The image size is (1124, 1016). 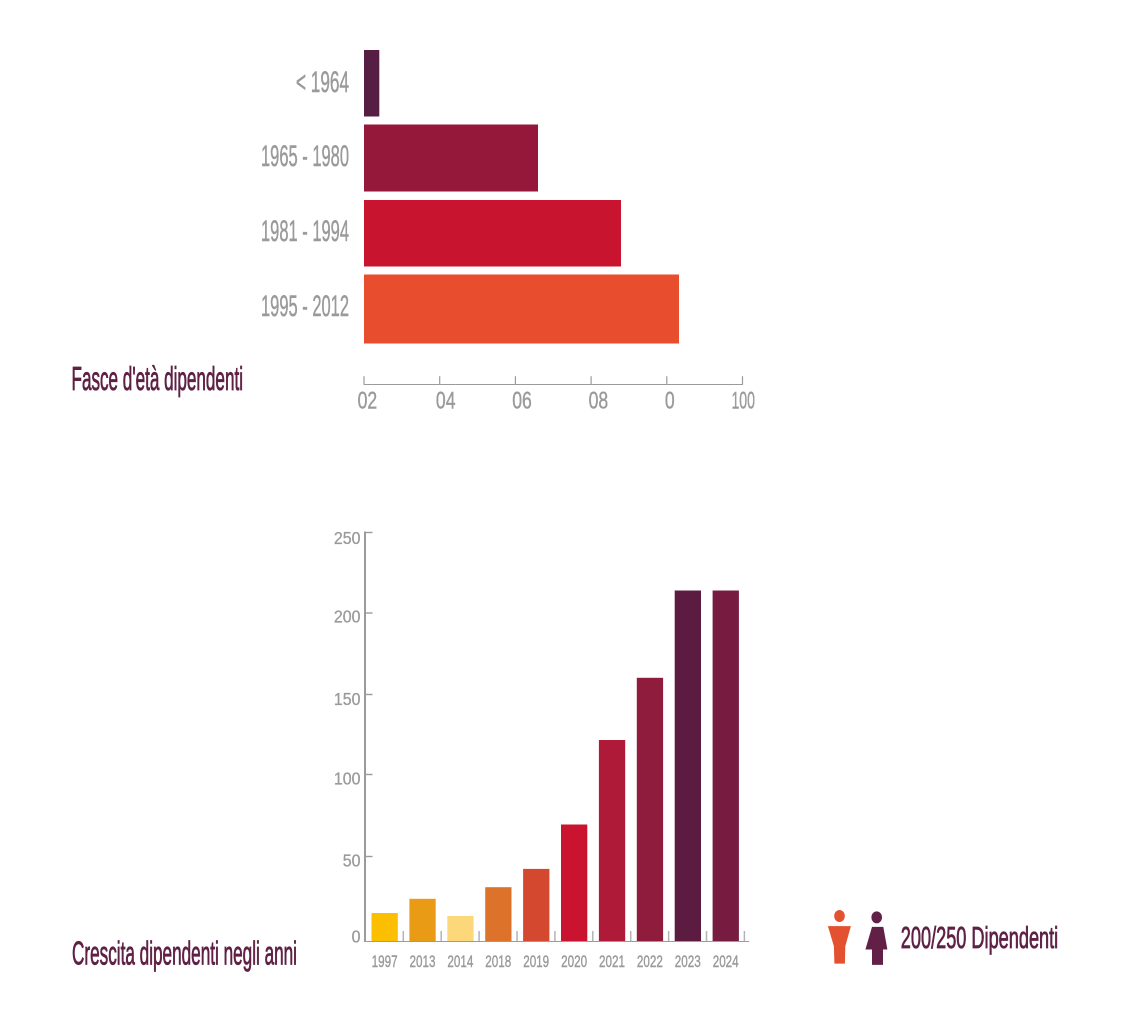 What do you see at coordinates (385, 962) in the screenshot?
I see `svg-text: 1997` at bounding box center [385, 962].